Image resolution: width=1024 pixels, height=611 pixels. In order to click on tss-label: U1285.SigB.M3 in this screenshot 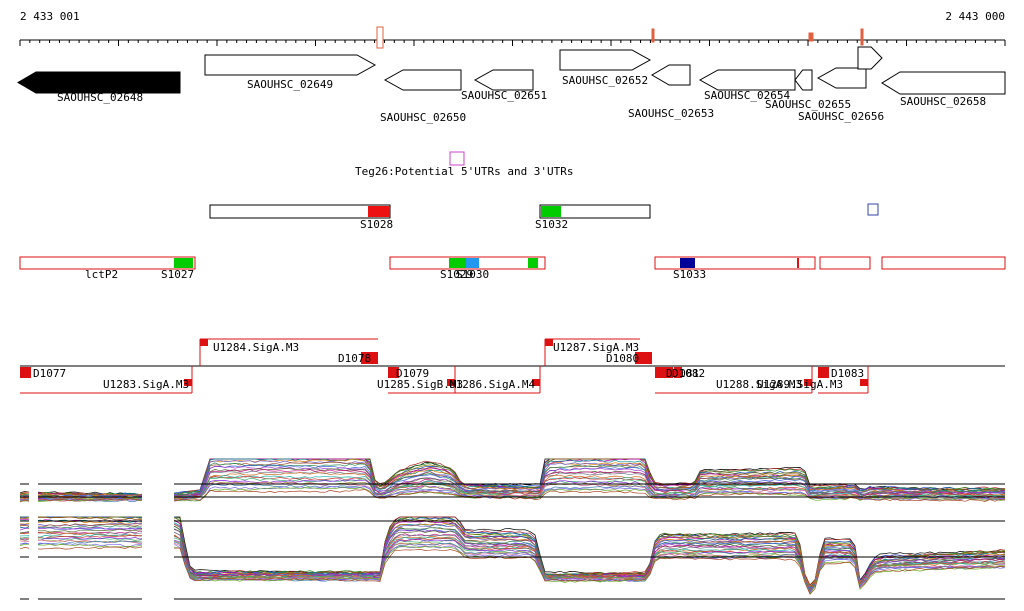, I will do `click(420, 384)`.